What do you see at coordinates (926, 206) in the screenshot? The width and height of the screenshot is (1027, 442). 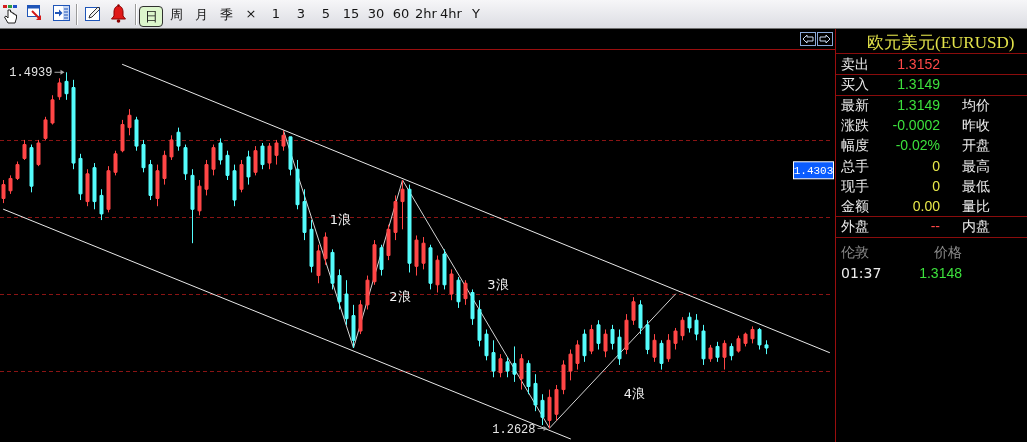 I see `text: 0.00` at bounding box center [926, 206].